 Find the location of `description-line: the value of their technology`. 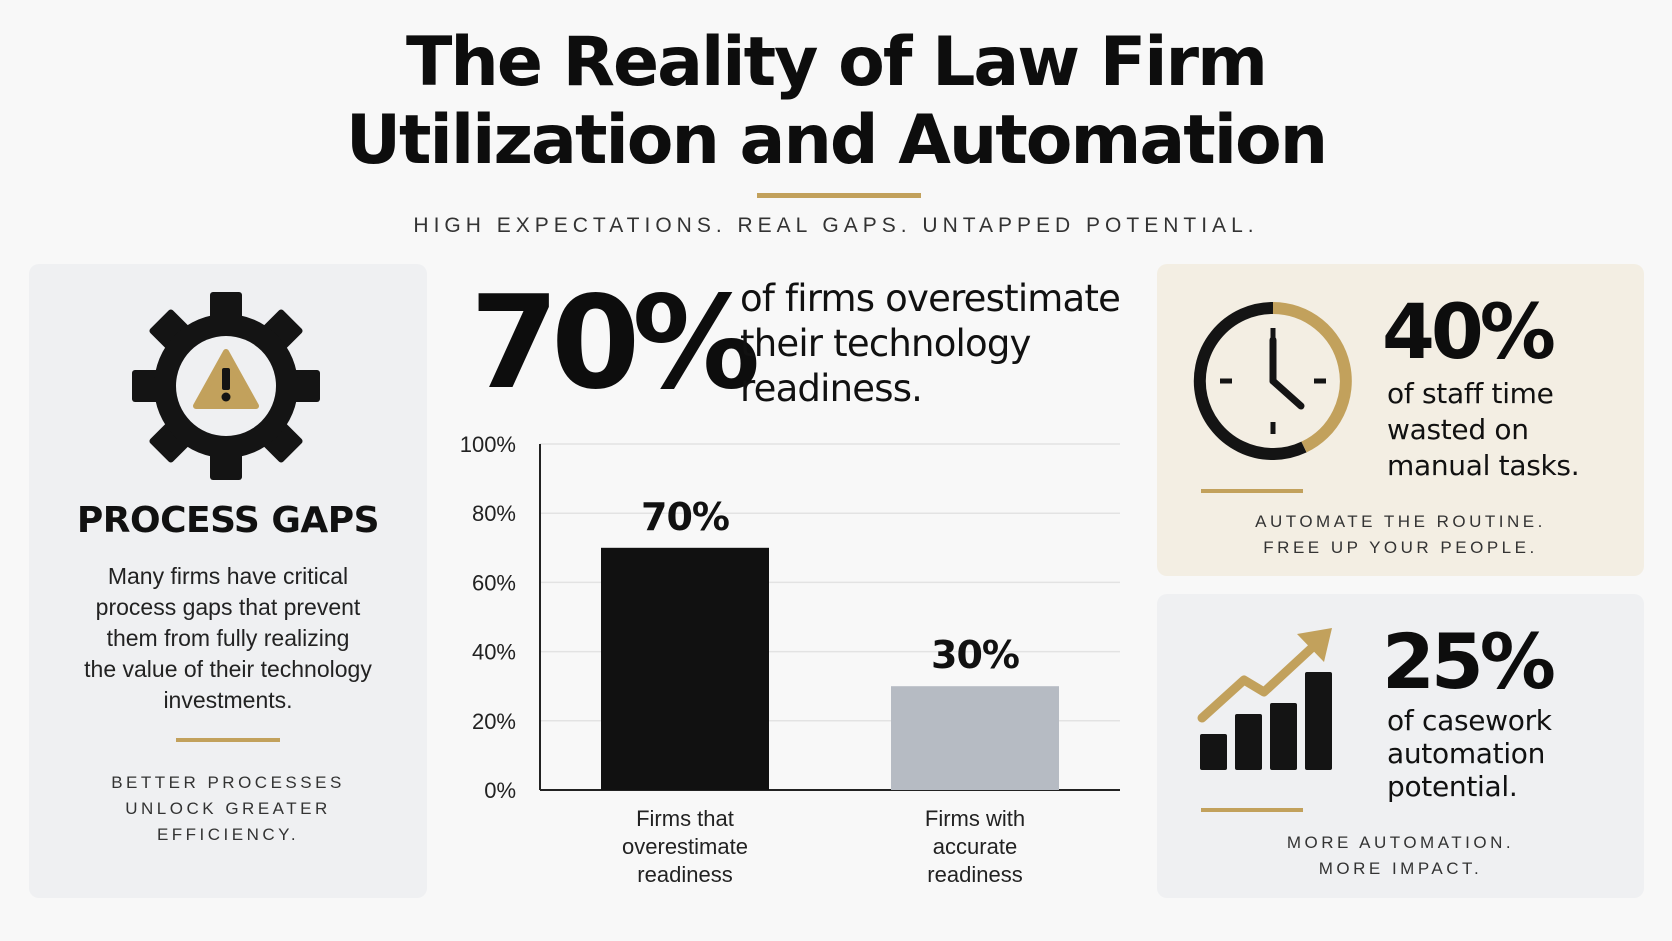

description-line: the value of their technology is located at coordinates (228, 669).